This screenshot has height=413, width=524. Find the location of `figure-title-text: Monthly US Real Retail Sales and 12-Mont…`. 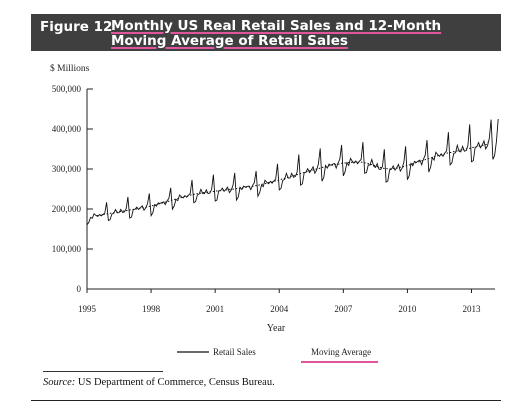

figure-title-text: Monthly US Real Retail Sales and 12-Mont… is located at coordinates (276, 33).